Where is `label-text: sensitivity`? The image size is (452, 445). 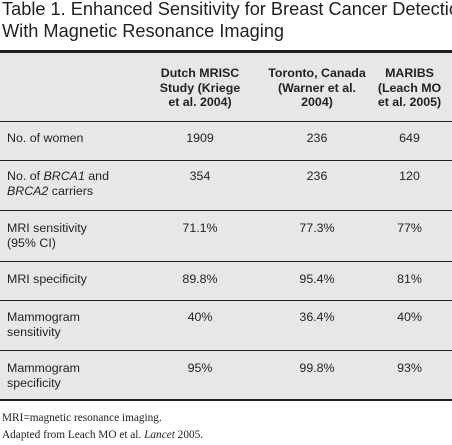
label-text: sensitivity is located at coordinates (34, 332).